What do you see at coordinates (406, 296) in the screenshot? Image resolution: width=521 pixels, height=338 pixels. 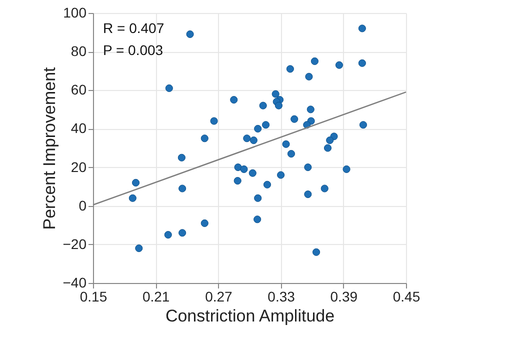 I see `x-tick-label: 0.45` at bounding box center [406, 296].